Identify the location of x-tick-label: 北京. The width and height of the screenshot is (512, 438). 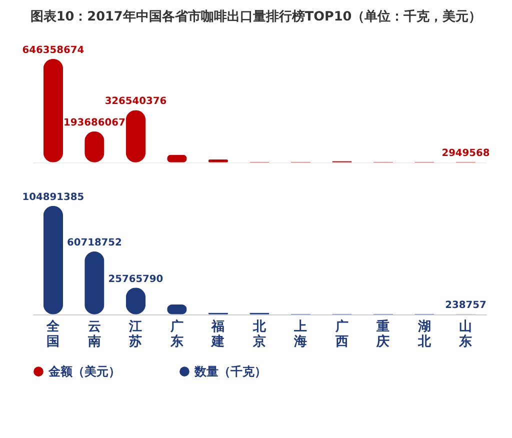
(259, 335).